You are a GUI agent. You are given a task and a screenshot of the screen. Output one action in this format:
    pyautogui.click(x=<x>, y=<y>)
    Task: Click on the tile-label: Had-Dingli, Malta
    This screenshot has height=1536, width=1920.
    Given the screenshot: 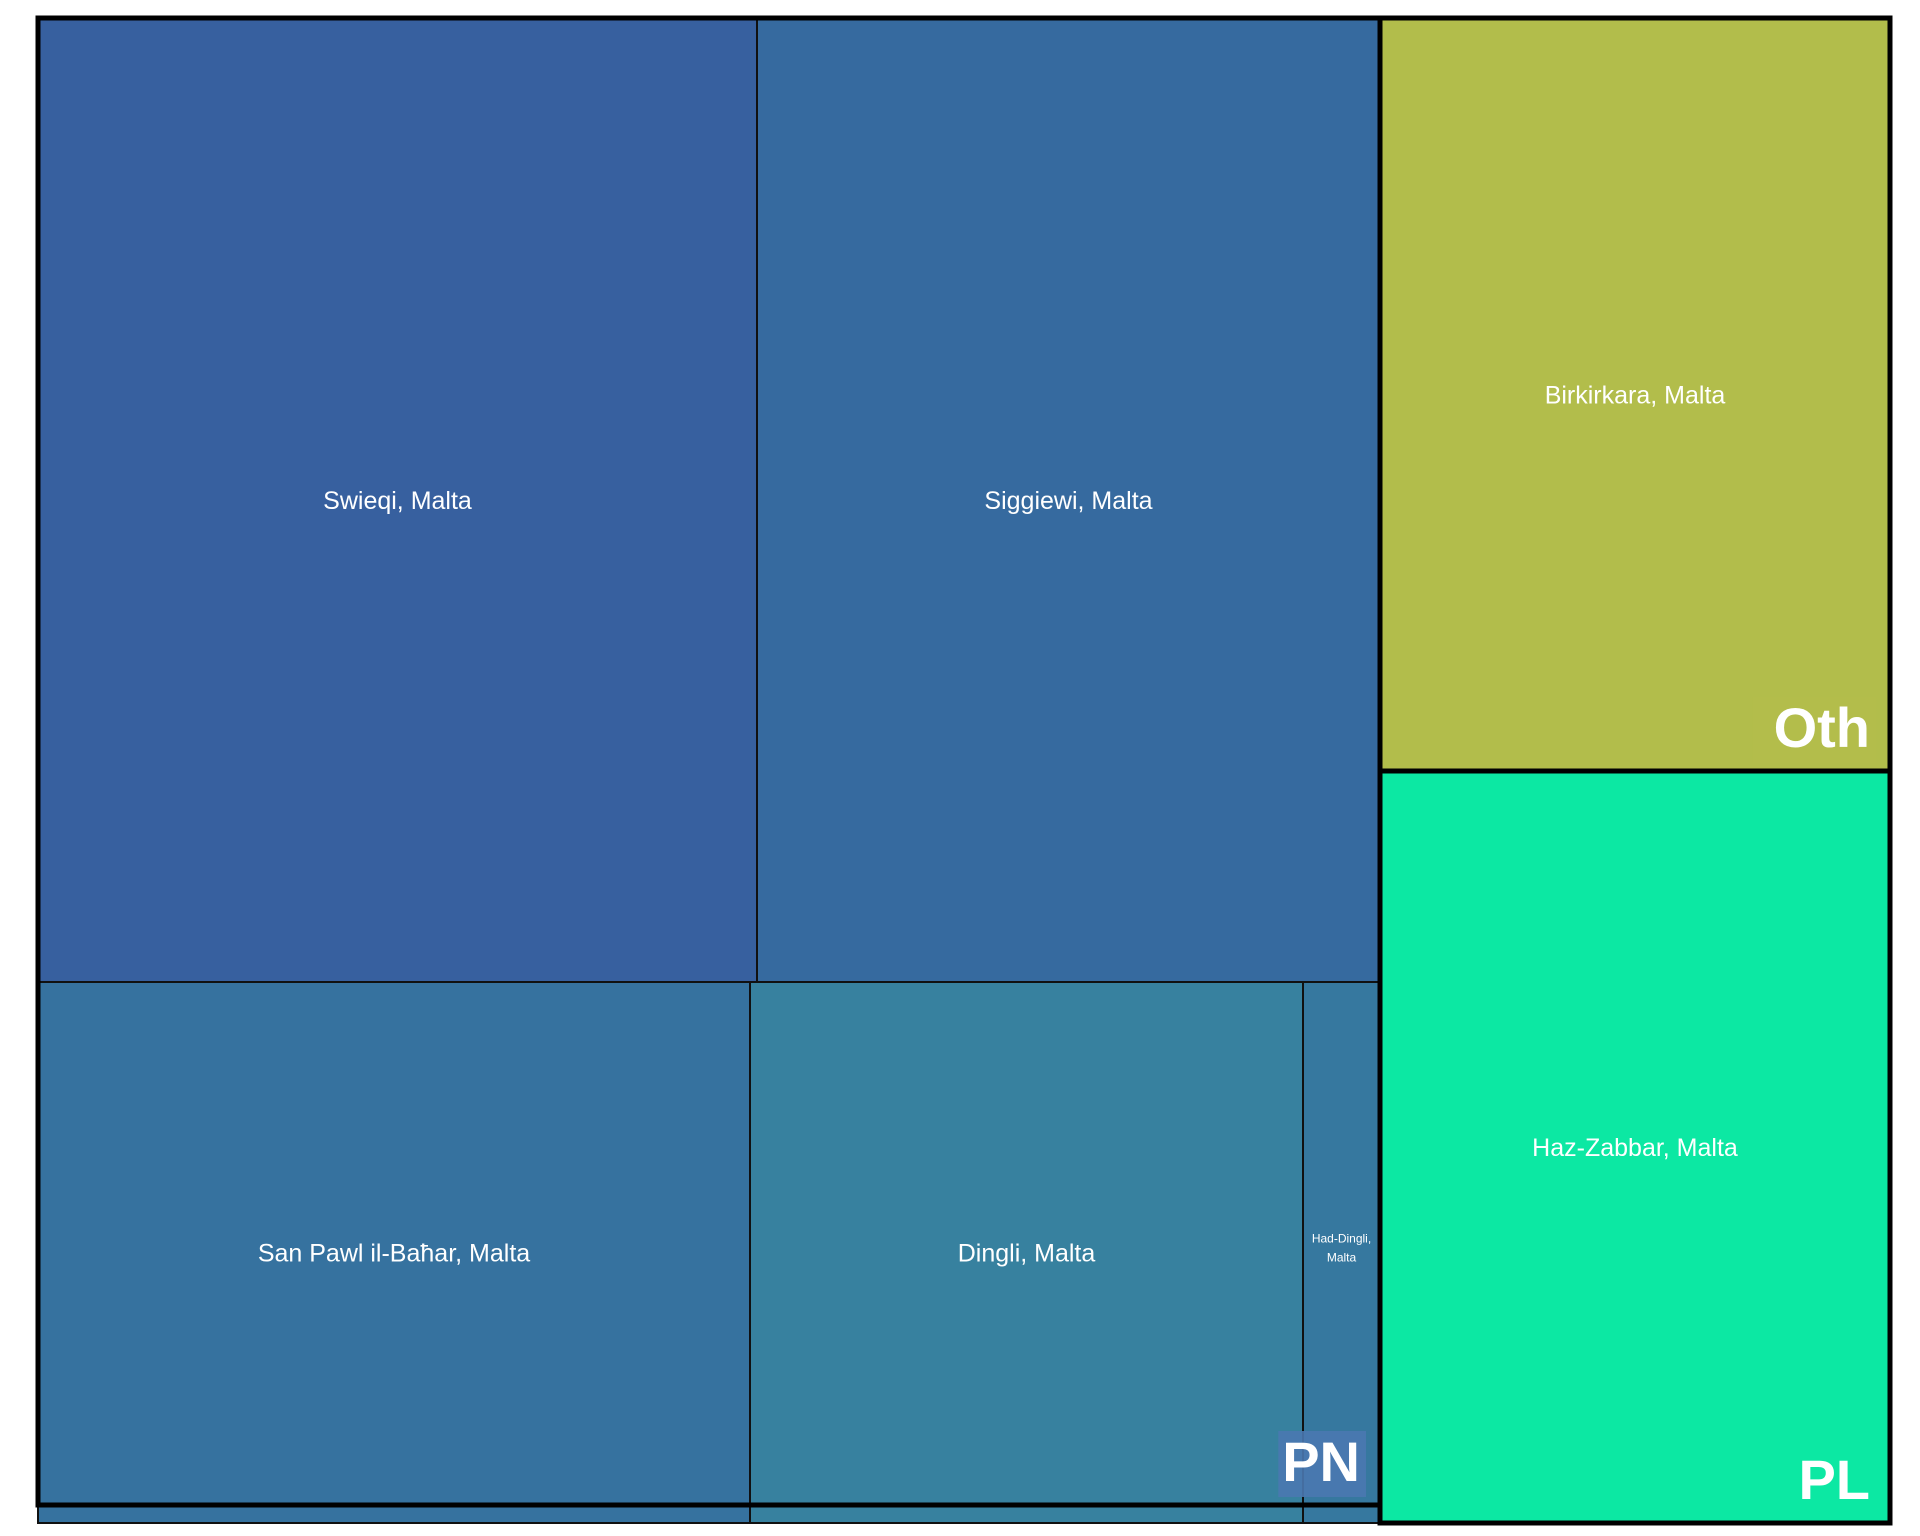 What is the action you would take?
    pyautogui.click(x=1341, y=1248)
    